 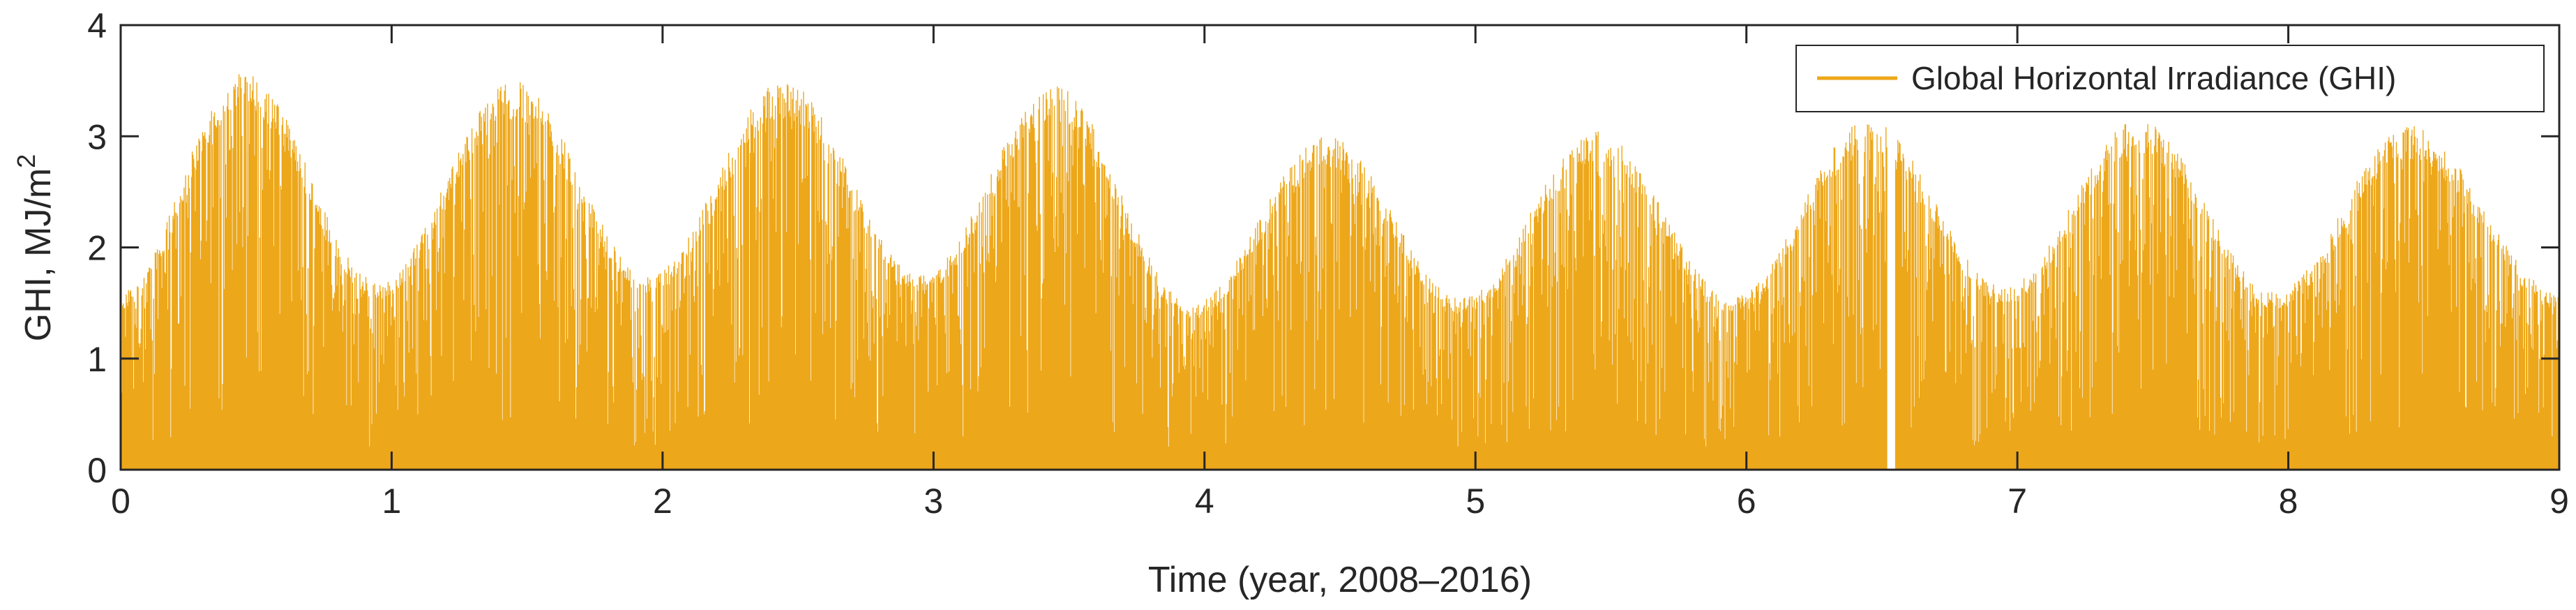 I want to click on legend-box, so click(x=2170, y=78).